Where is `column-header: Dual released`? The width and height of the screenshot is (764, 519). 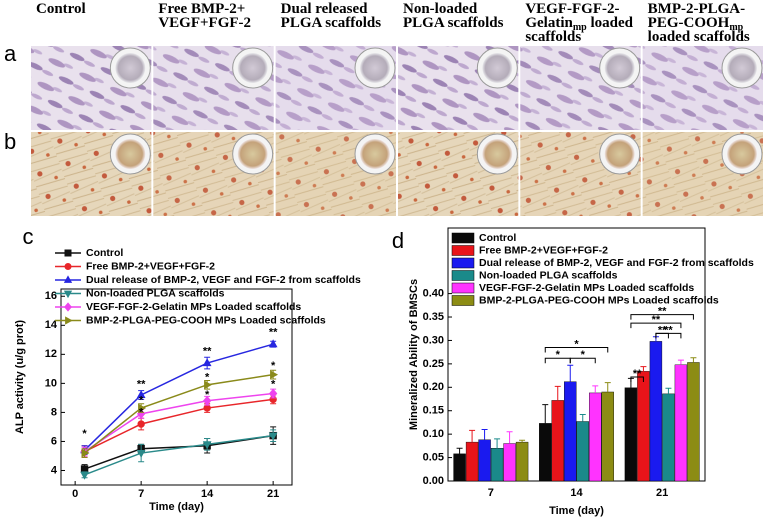 column-header: Dual released is located at coordinates (324, 9).